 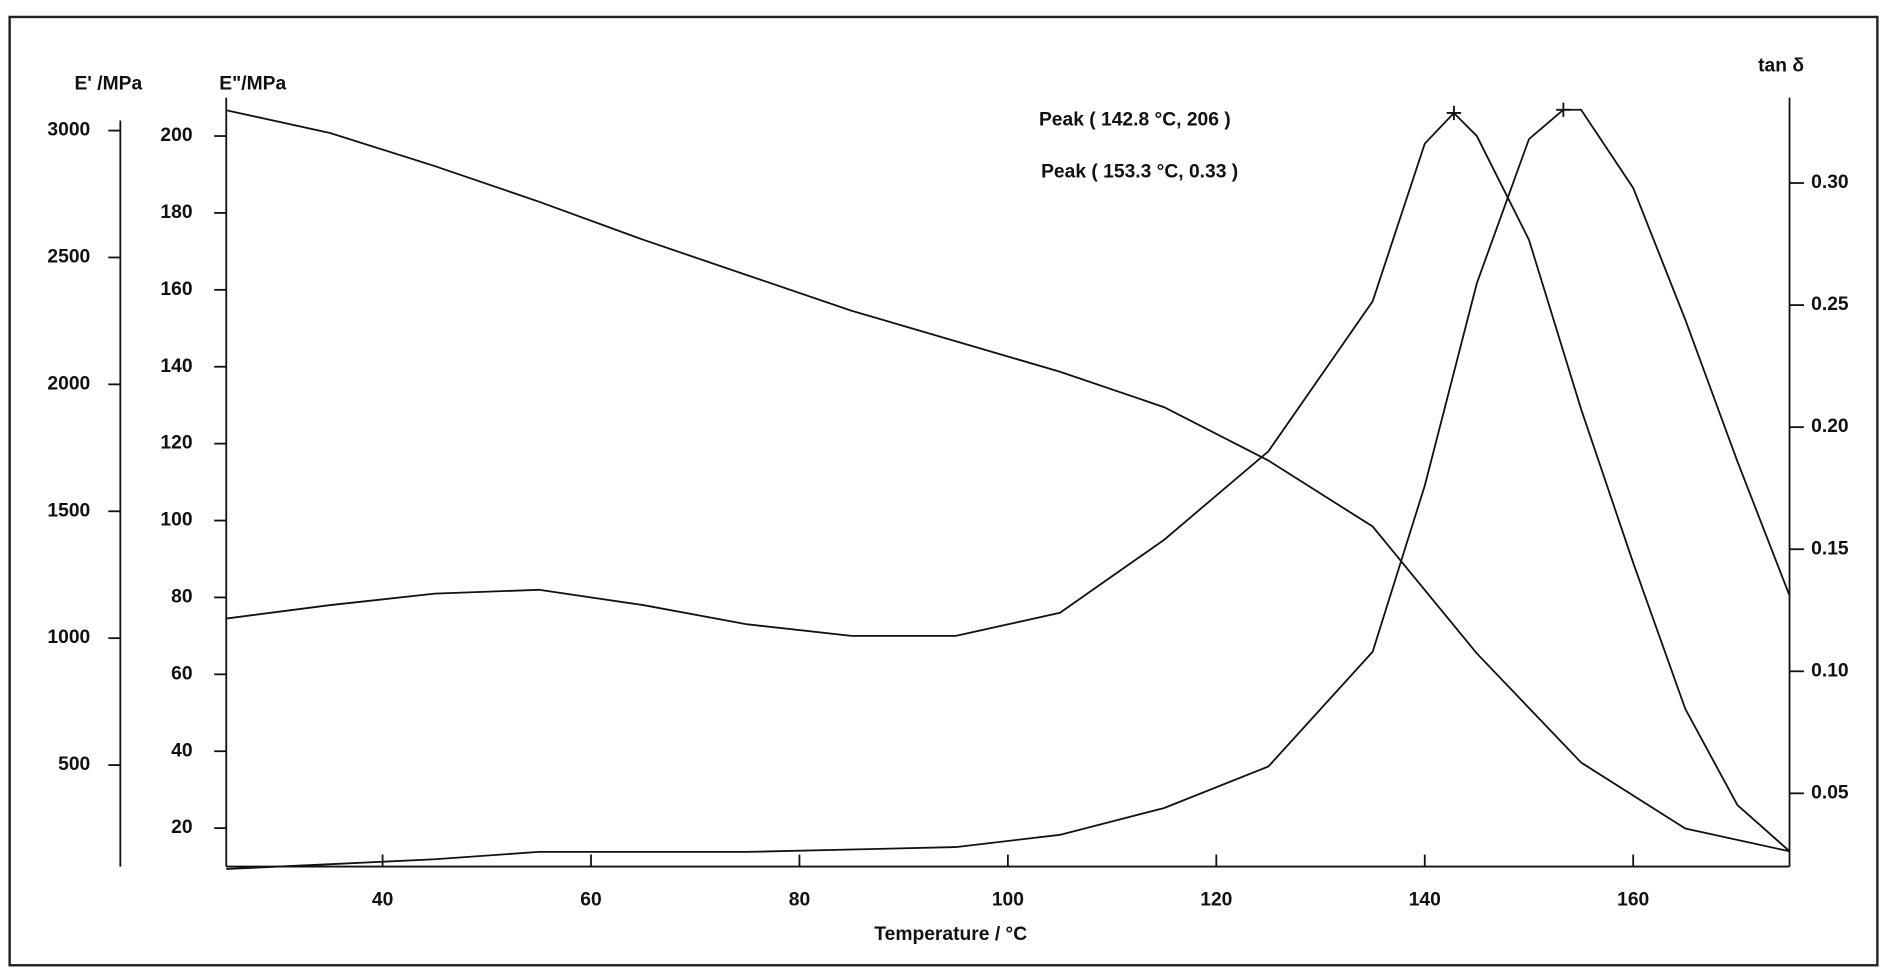 I want to click on y2-tick-label: 0.30, so click(x=1829, y=182).